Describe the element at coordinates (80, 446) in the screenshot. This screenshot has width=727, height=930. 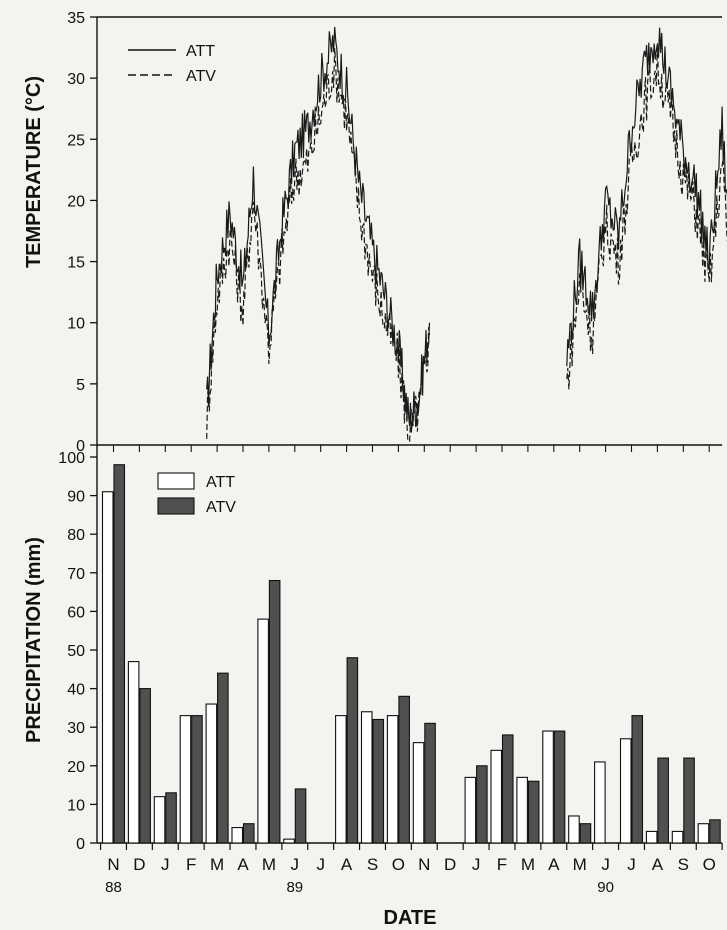
I see `temperature-y-tick-label: 0` at that location.